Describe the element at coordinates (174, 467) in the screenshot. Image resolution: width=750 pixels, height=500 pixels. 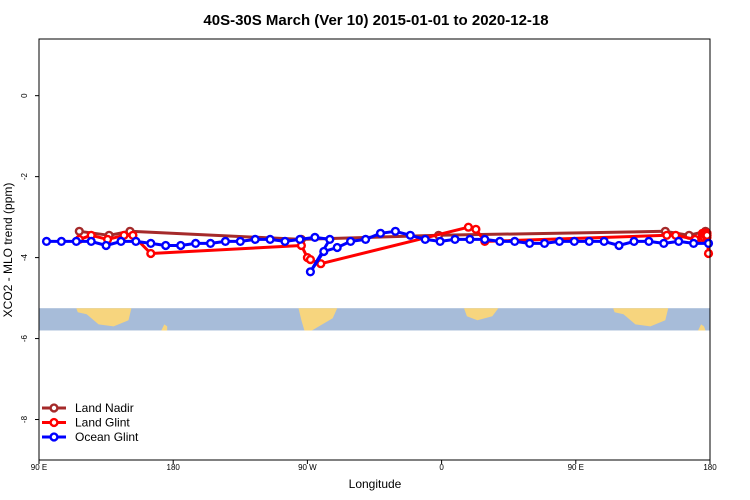
I see `x-tick-label-1: 180` at that location.